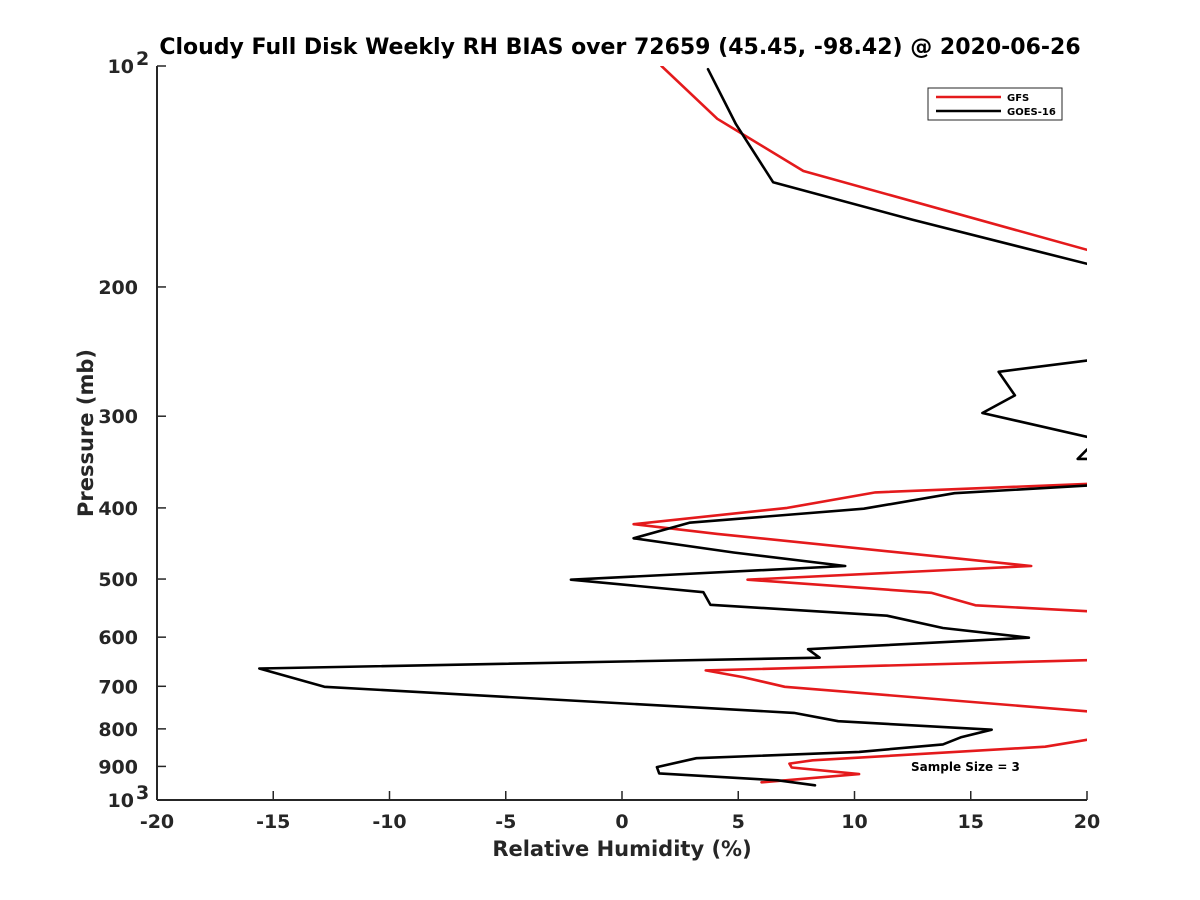 The height and width of the screenshot is (900, 1200). I want to click on y-tick-exponent: 3, so click(142, 793).